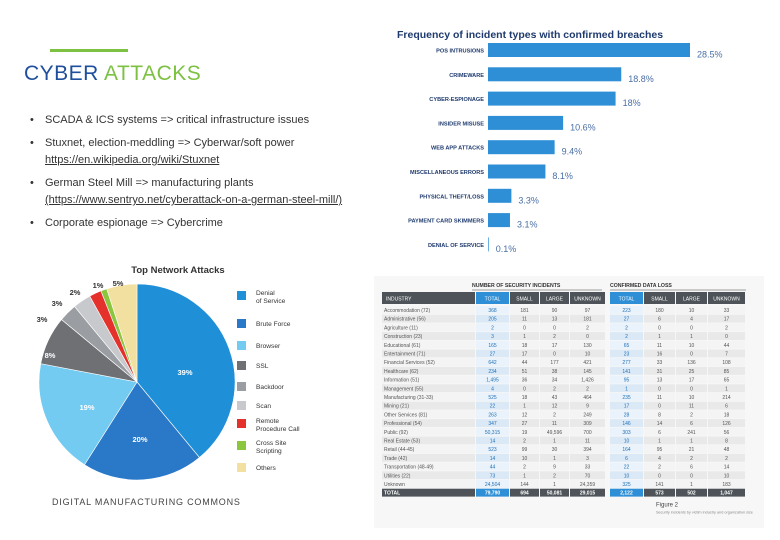  What do you see at coordinates (132, 160) in the screenshot?
I see `stuxnet-link: https://en.wikipedia.org/wiki/Stuxnet` at bounding box center [132, 160].